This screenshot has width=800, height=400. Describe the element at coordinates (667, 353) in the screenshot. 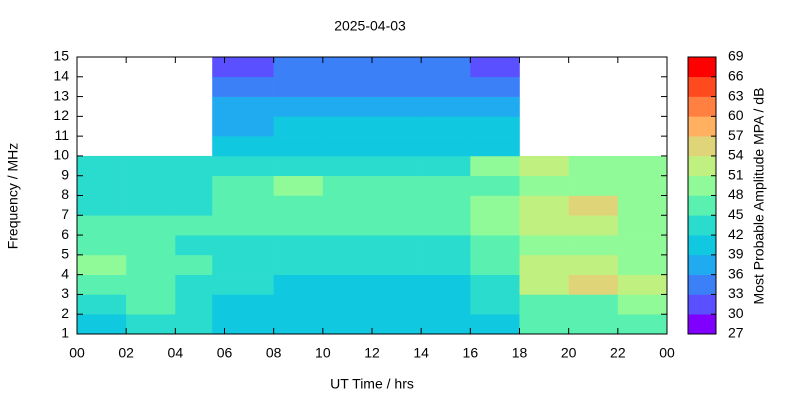

I see `x-tick-label: 00` at that location.